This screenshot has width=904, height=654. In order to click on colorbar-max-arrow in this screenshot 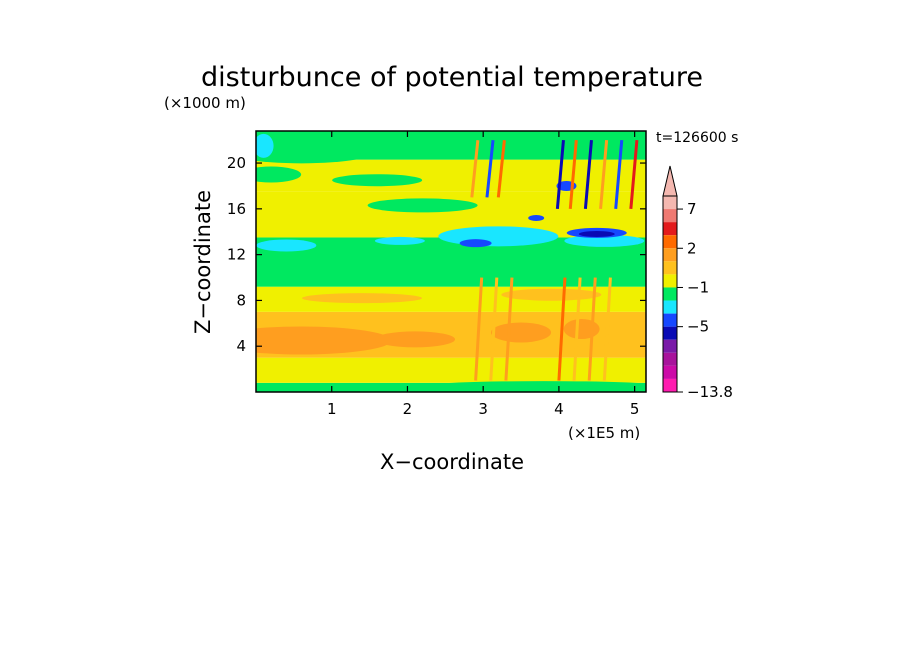, I will do `click(670, 181)`.